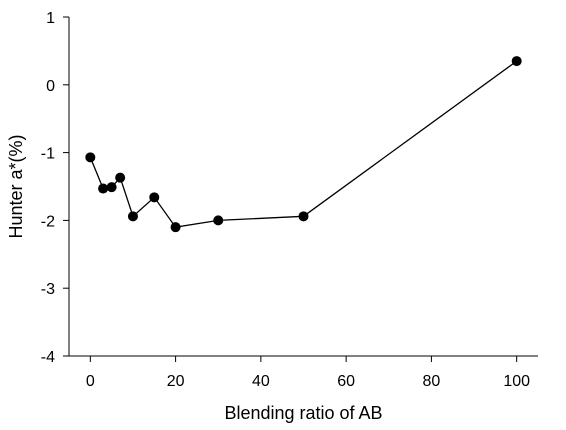 The width and height of the screenshot is (566, 430). I want to click on y-tick-label: 0, so click(50, 86).